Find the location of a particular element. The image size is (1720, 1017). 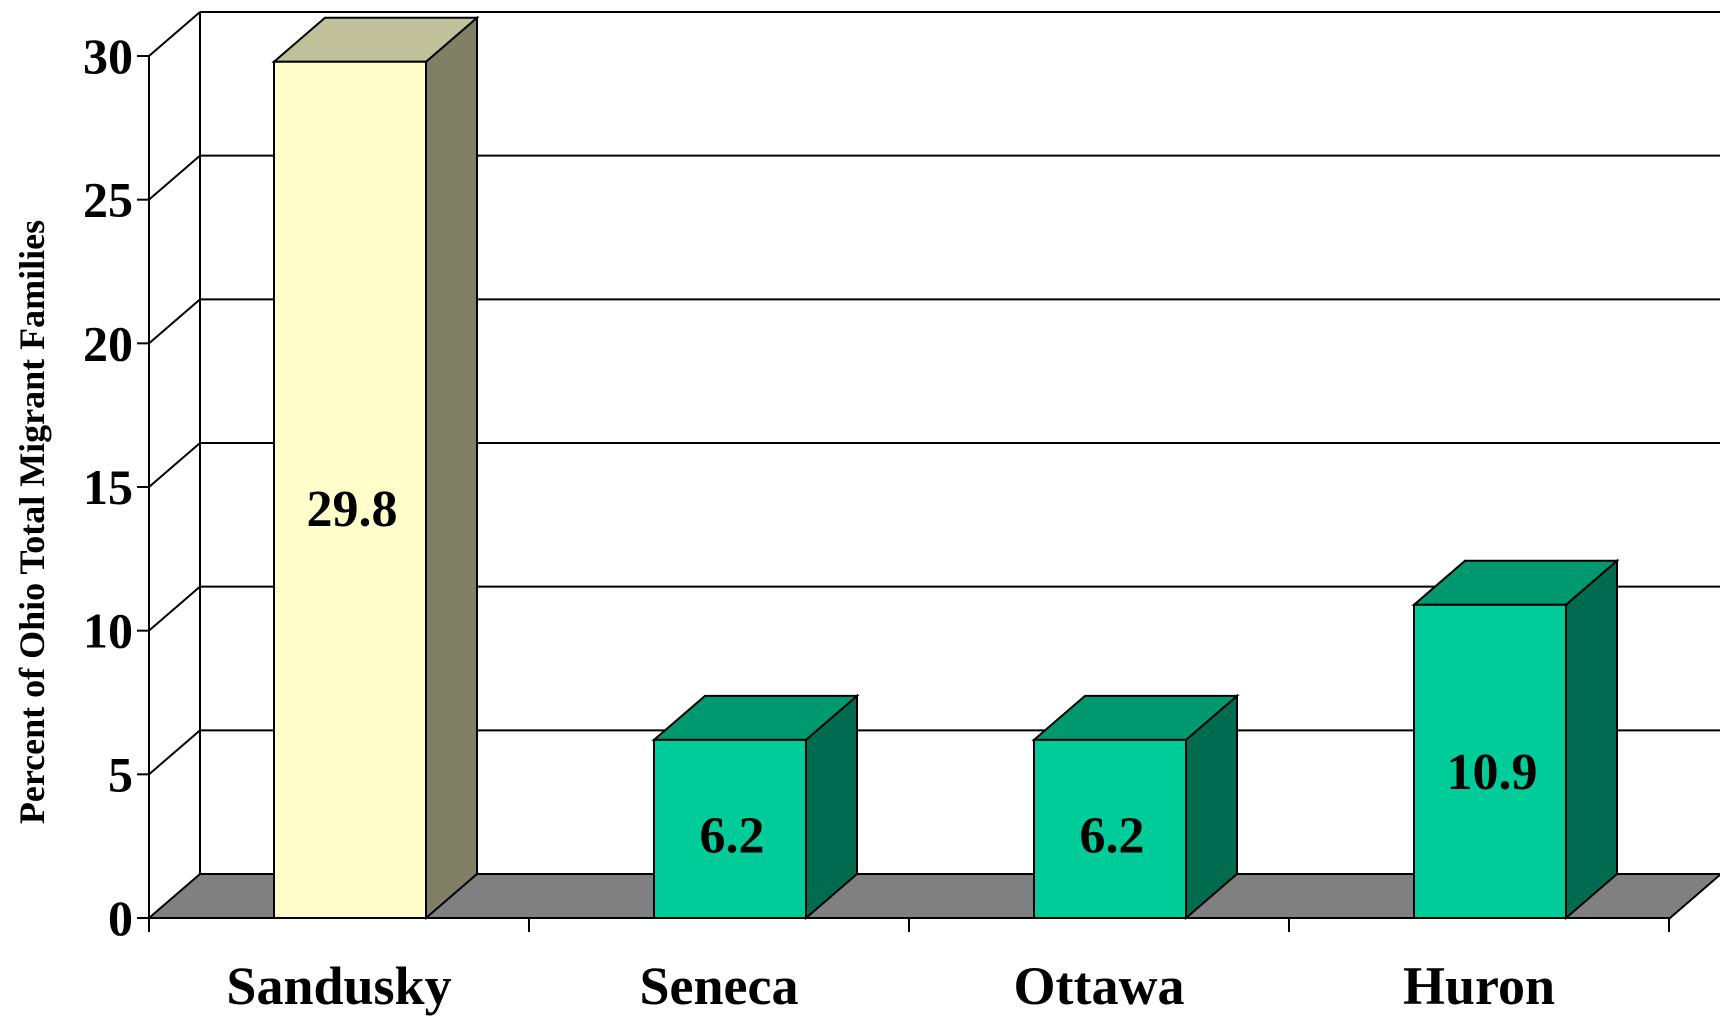

x-tick-label-0: Sandusky is located at coordinates (338, 986).